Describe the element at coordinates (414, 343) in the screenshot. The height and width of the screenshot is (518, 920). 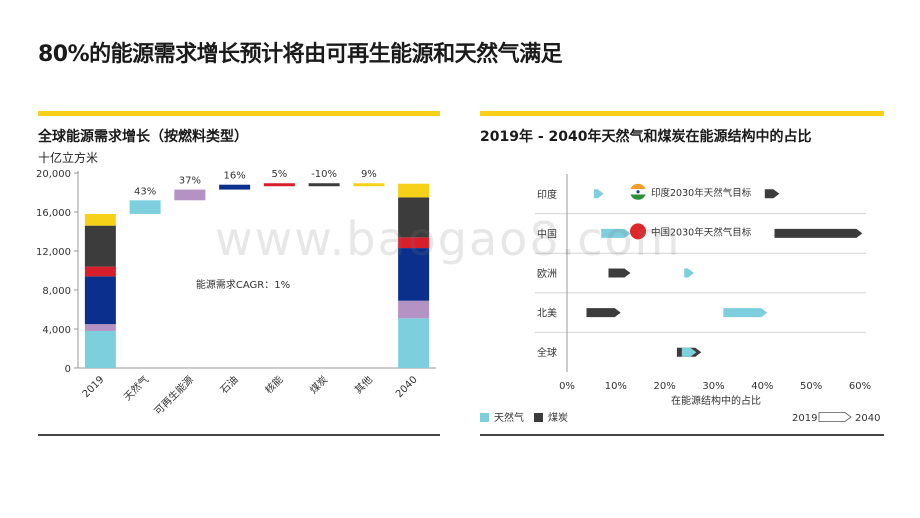
I see `stack-segment-2040-gas` at that location.